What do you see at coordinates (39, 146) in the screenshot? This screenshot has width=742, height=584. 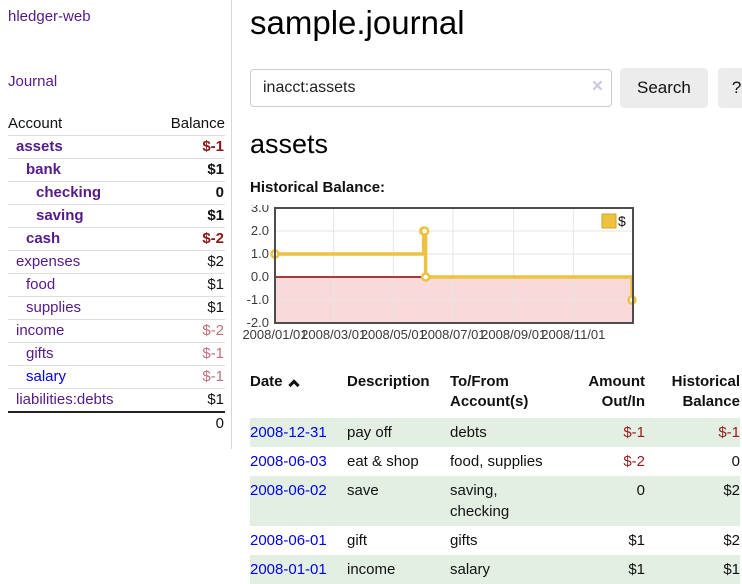 I see `account-link: assets` at bounding box center [39, 146].